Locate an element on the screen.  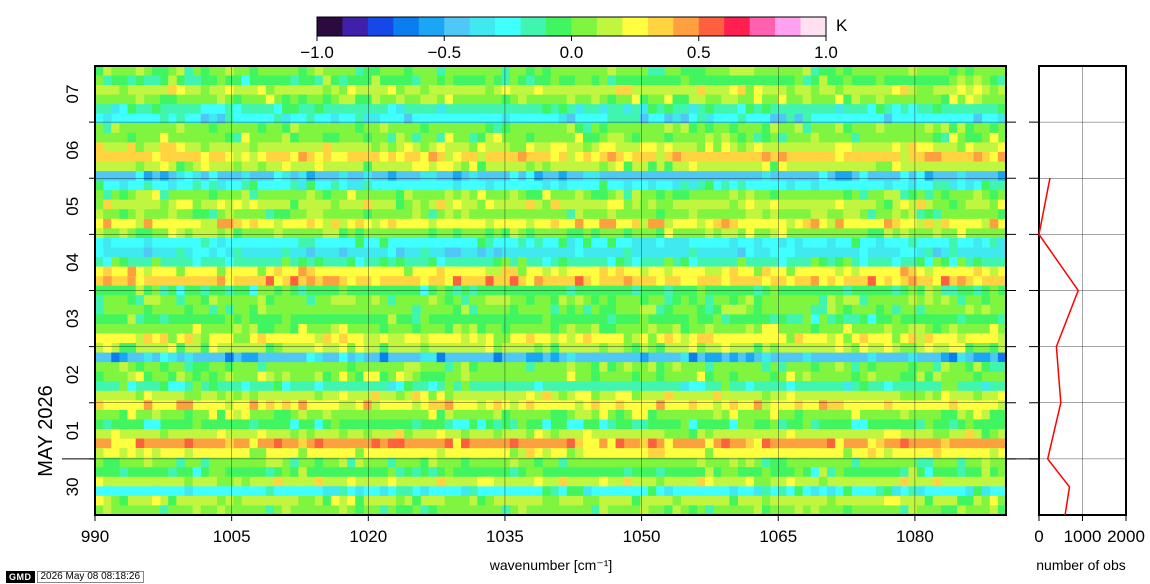
y-tick-label: 05 is located at coordinates (72, 206).